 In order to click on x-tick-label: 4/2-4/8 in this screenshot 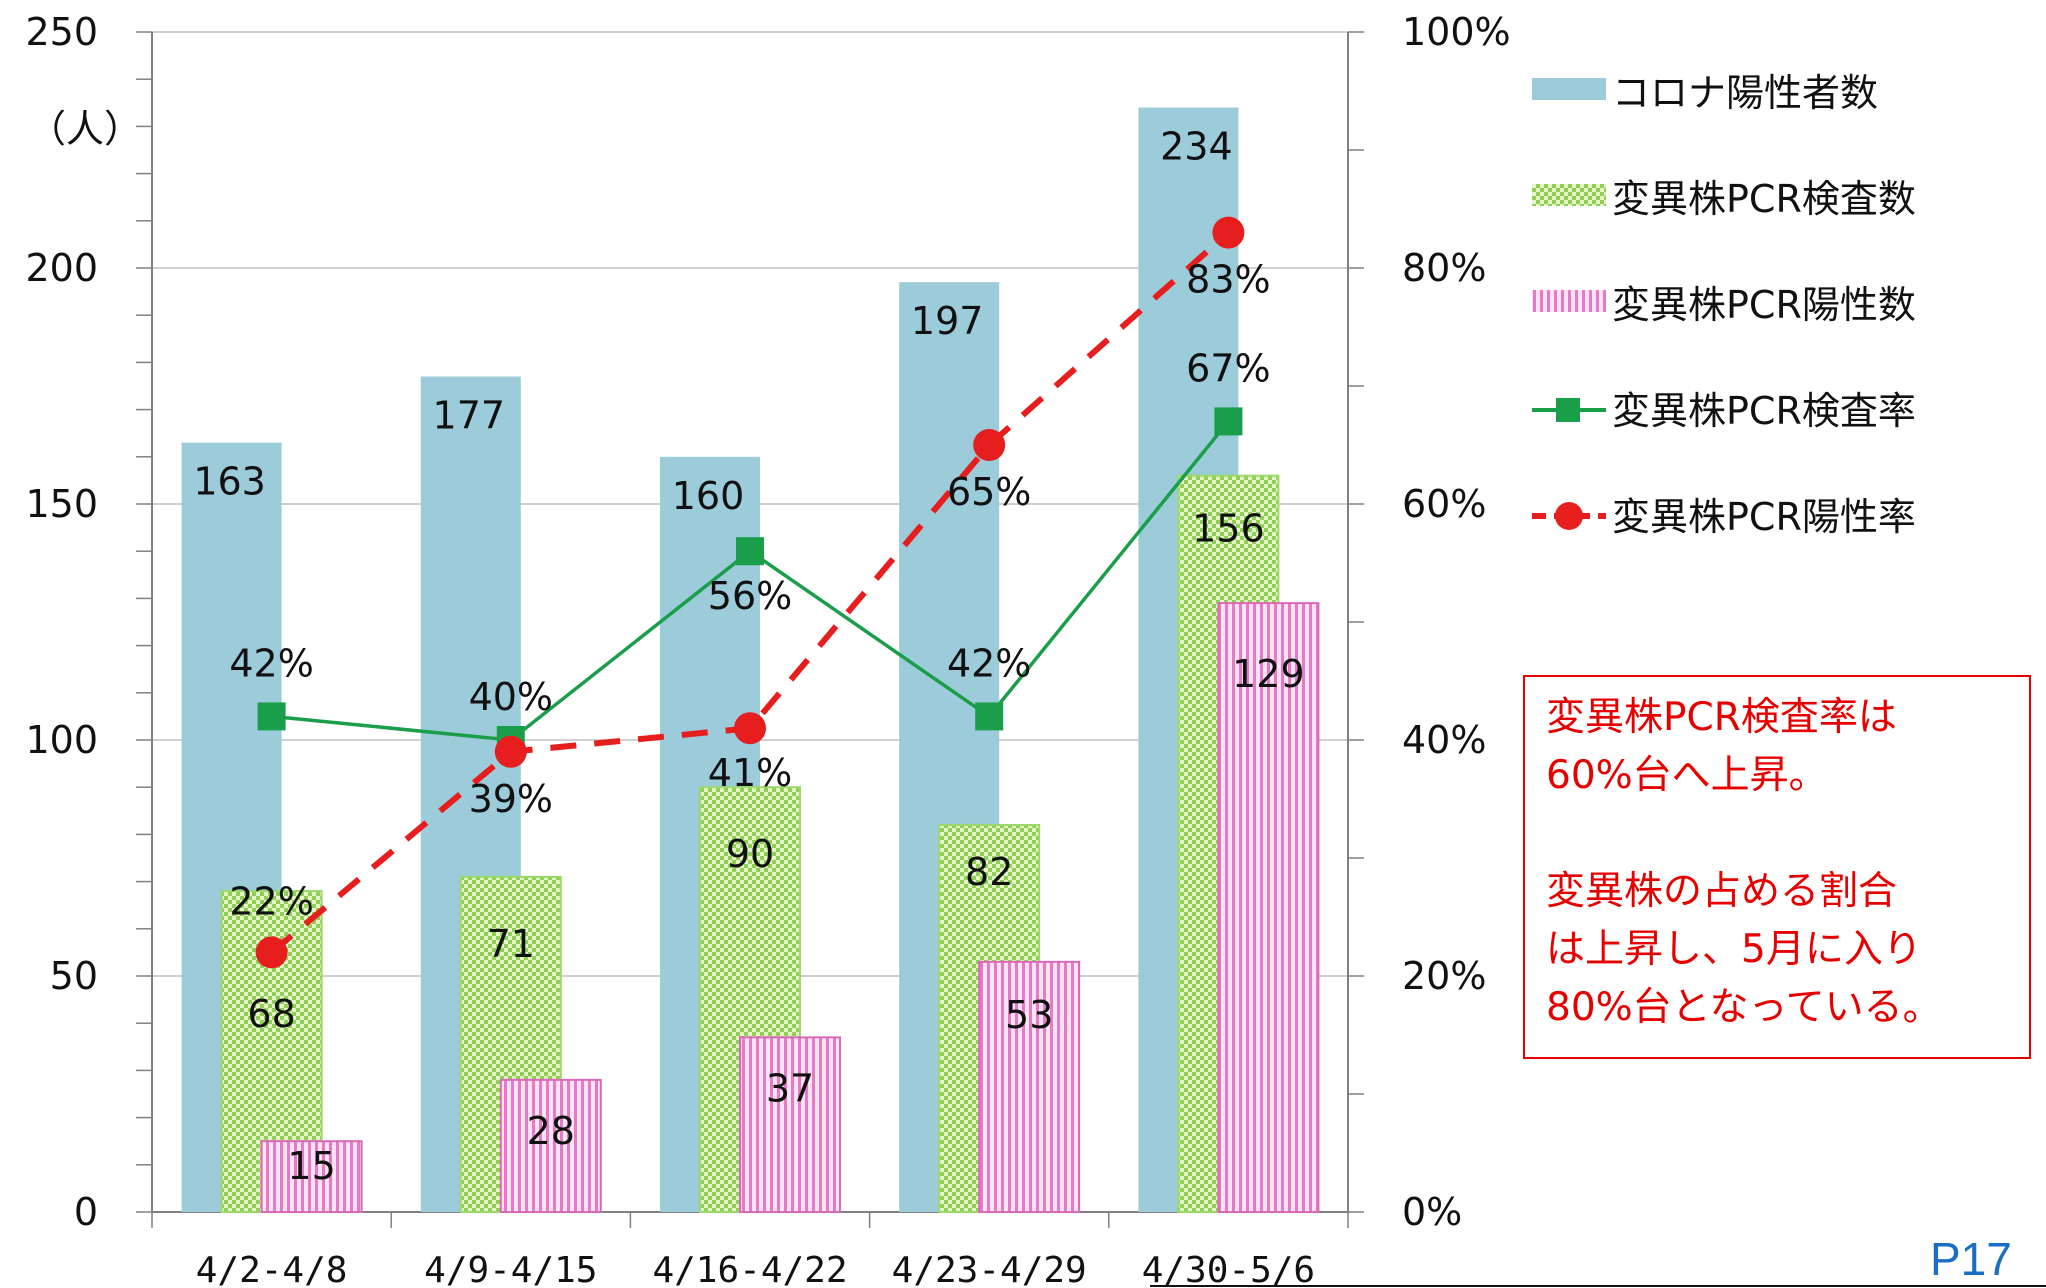, I will do `click(272, 1269)`.